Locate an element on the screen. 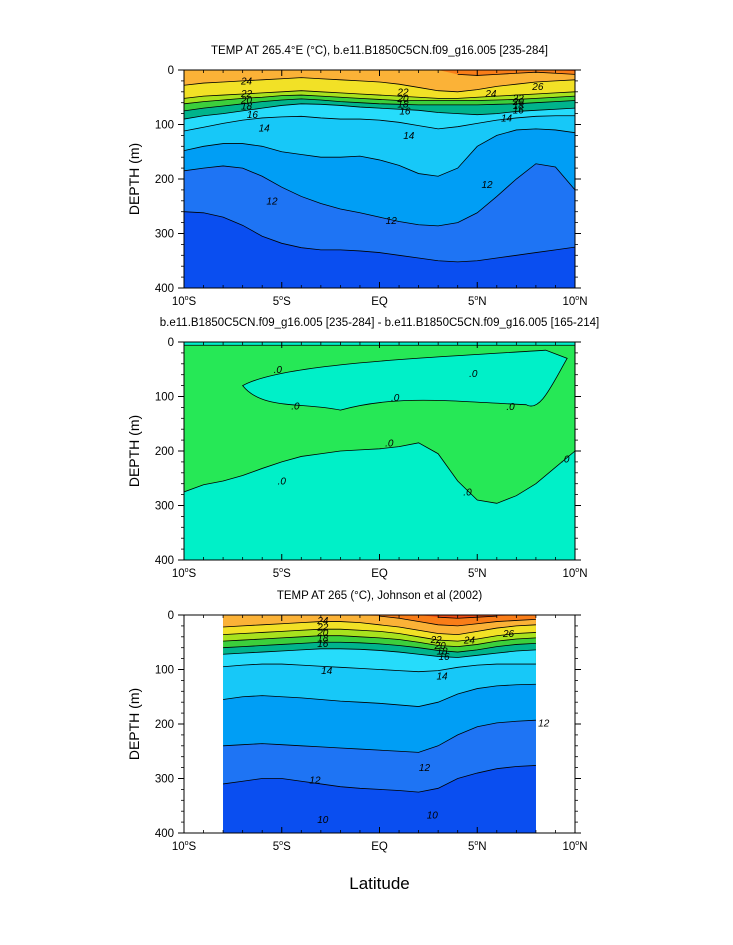 The height and width of the screenshot is (945, 733). region-negative-lens is located at coordinates (405, 380).